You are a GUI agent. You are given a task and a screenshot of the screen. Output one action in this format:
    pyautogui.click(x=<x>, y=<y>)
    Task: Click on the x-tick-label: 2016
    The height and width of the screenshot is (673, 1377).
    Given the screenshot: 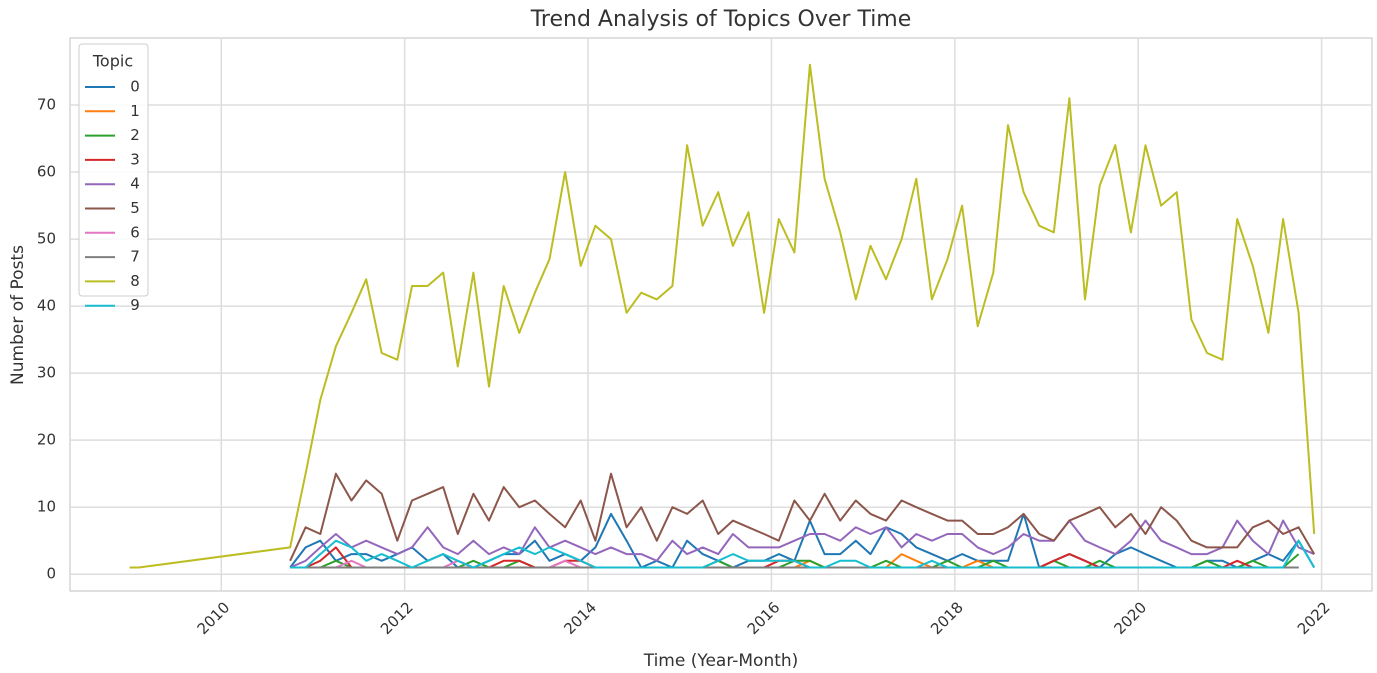 What is the action you would take?
    pyautogui.click(x=764, y=618)
    